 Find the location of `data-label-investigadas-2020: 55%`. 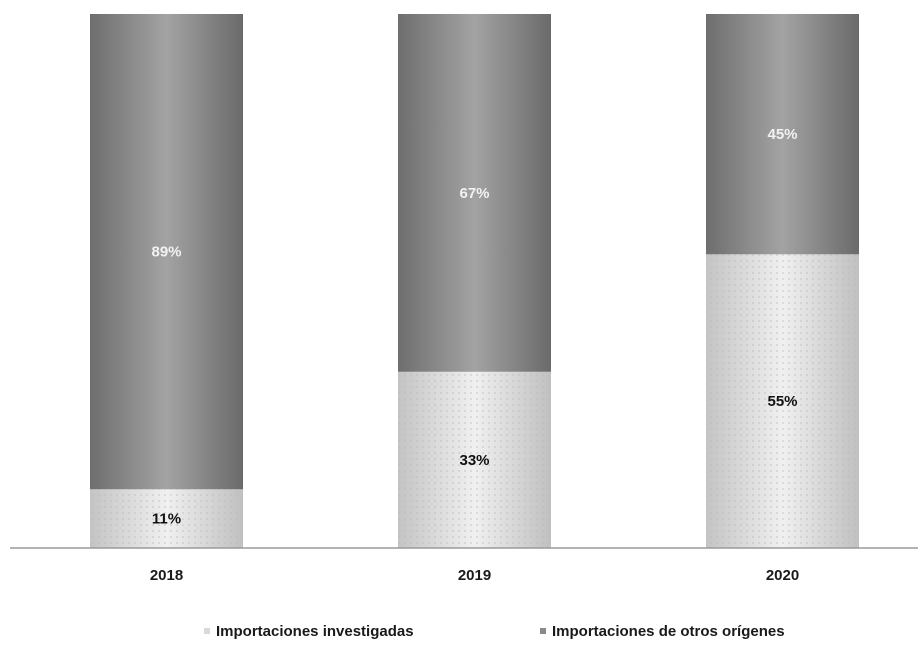

data-label-investigadas-2020: 55% is located at coordinates (782, 401).